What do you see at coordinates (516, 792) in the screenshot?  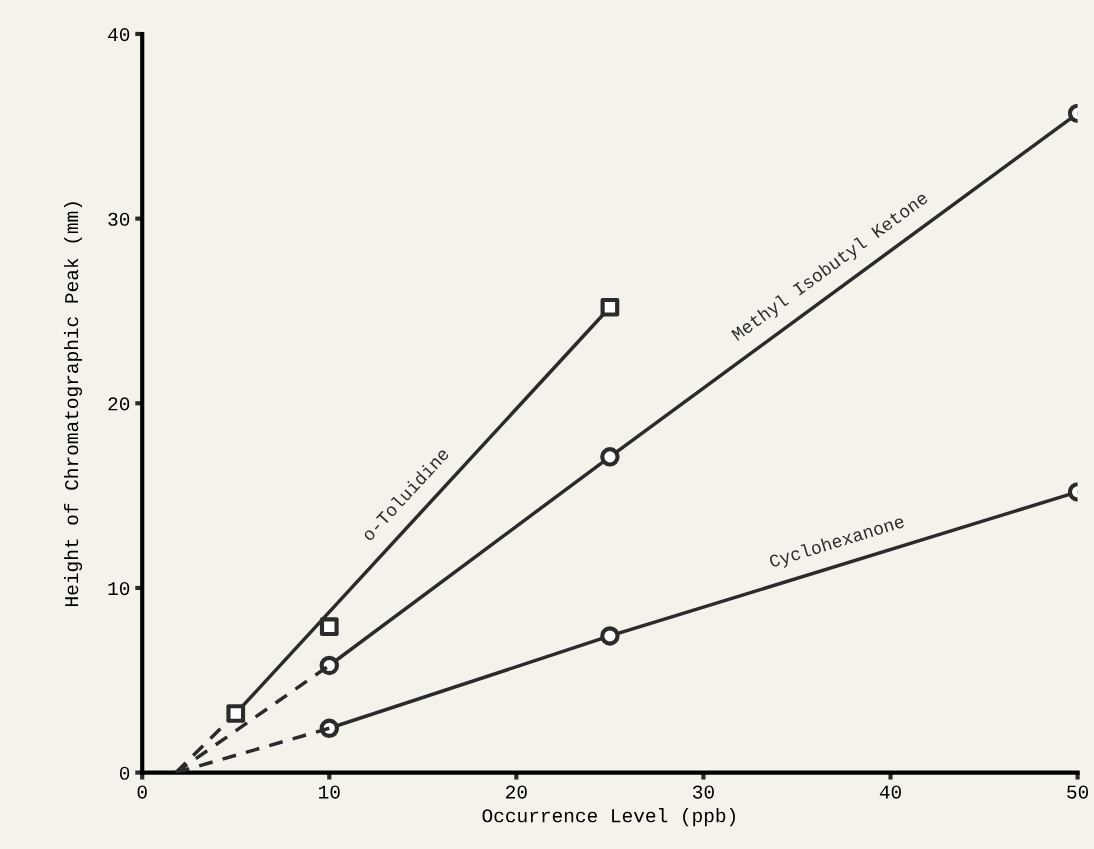 I see `x-tick-label: 20` at bounding box center [516, 792].